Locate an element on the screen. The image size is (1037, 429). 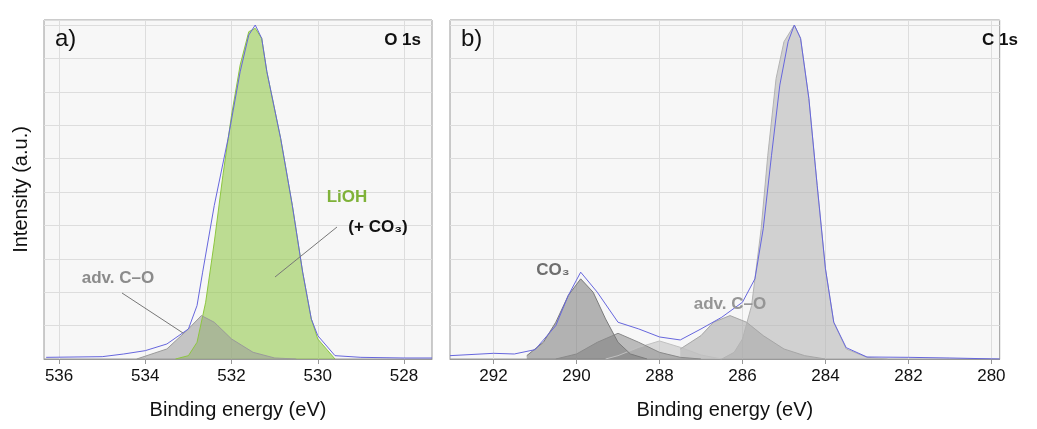
x-tick-label: 534 is located at coordinates (145, 375).